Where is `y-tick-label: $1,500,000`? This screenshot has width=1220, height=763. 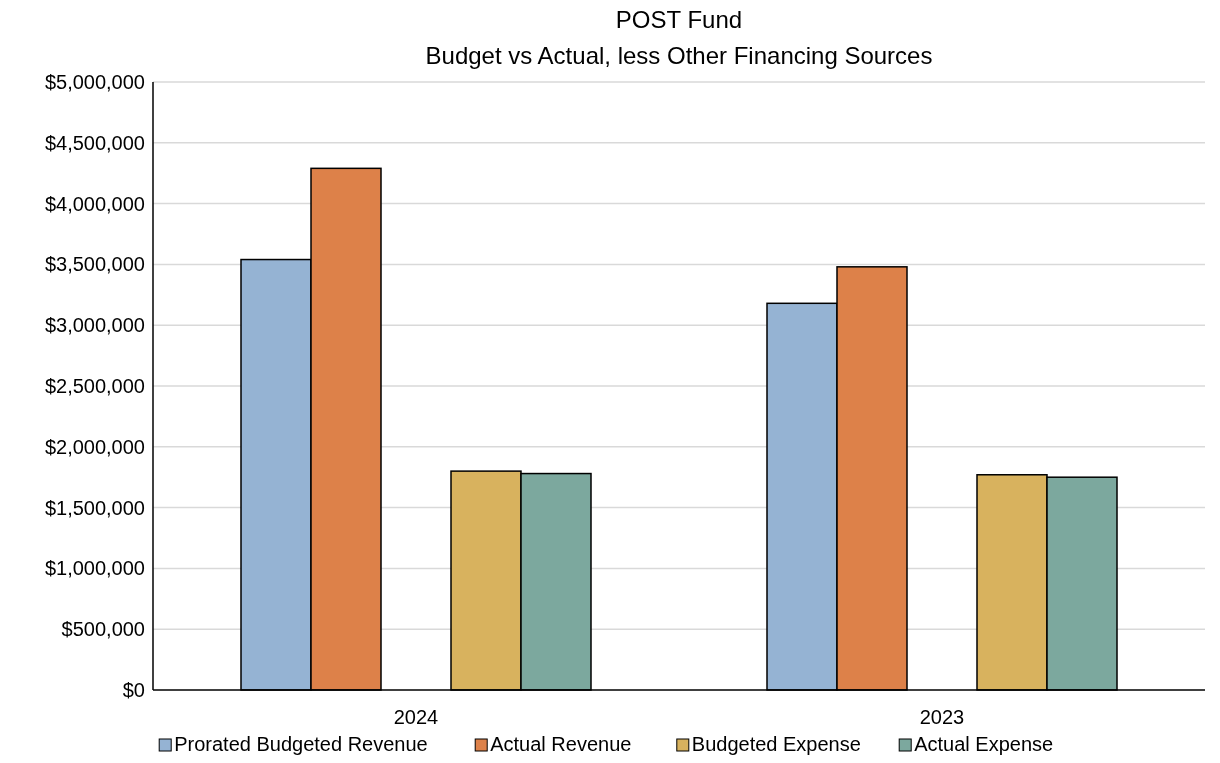
y-tick-label: $1,500,000 is located at coordinates (94, 507).